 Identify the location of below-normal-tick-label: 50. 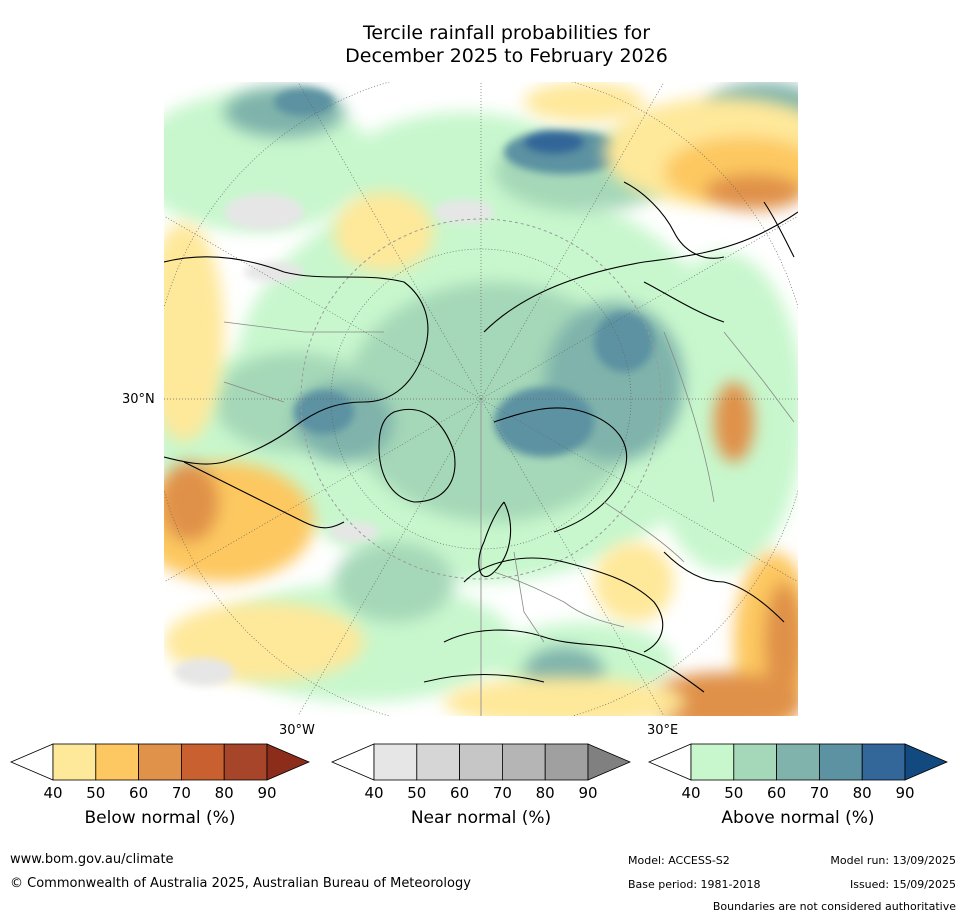
(96, 793).